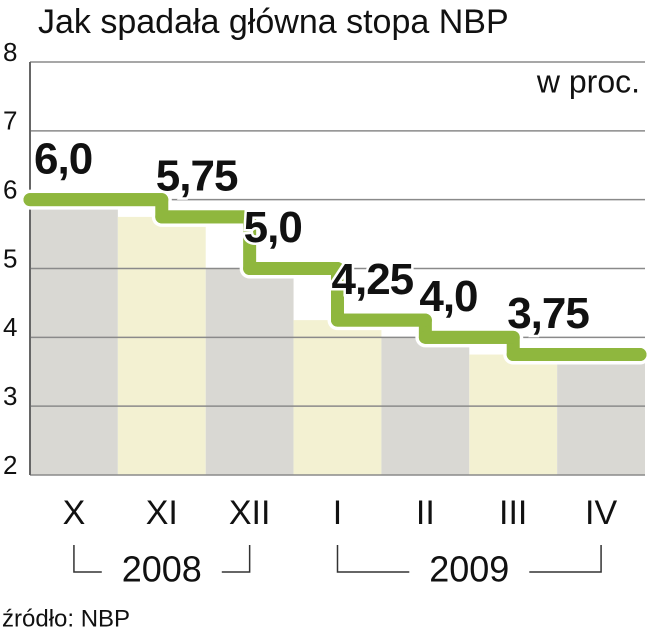 The image size is (659, 640). Describe the element at coordinates (337, 513) in the screenshot. I see `x-tick-label: I` at that location.